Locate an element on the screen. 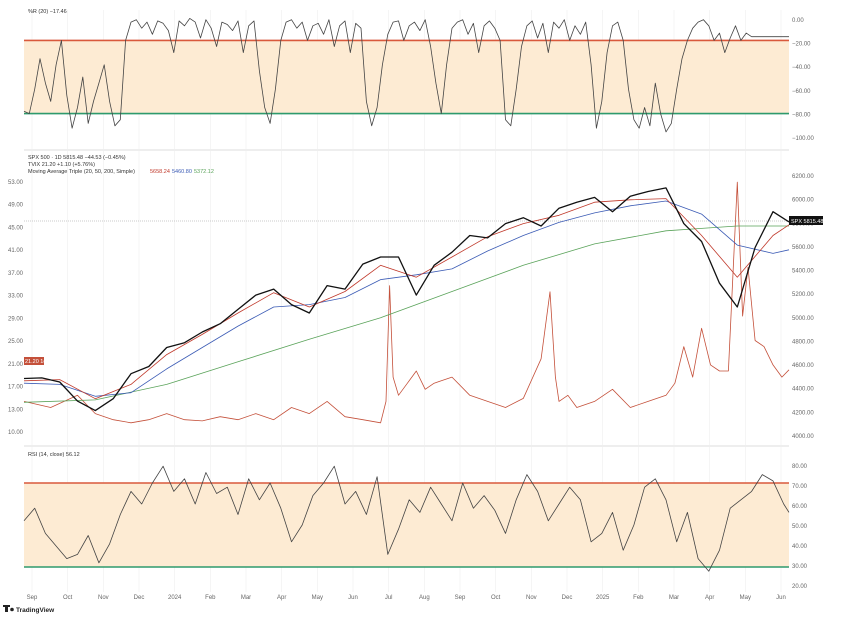 The image size is (848, 620). williams-r-scale: 0.00 −20.00 −40.00 −60.00 −80.00 −100.00 is located at coordinates (803, 80).